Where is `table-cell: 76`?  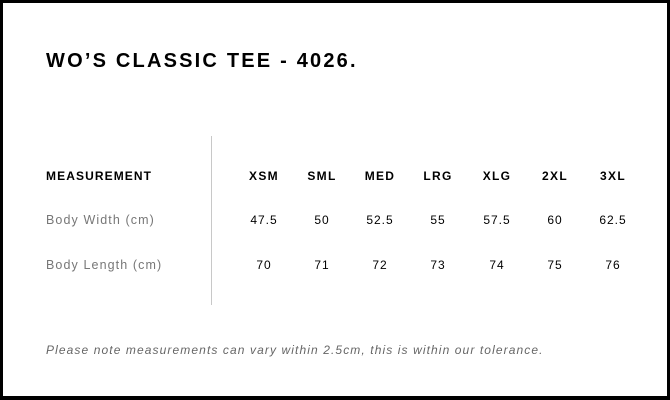
table-cell: 76 is located at coordinates (613, 265).